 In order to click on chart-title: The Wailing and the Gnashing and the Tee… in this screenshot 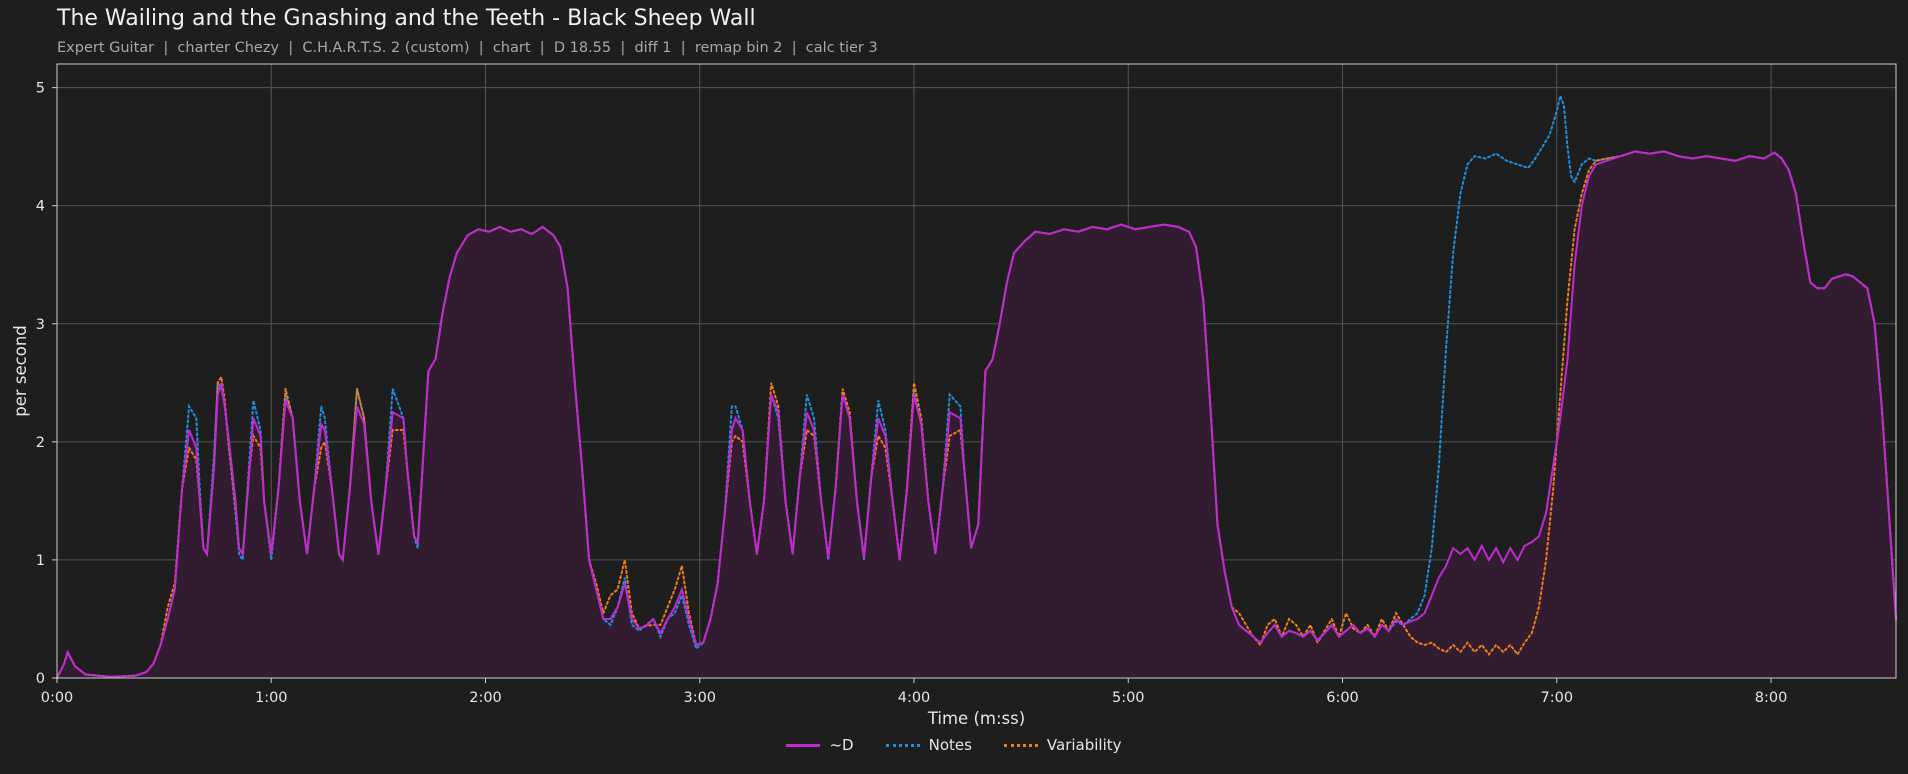, I will do `click(406, 18)`.